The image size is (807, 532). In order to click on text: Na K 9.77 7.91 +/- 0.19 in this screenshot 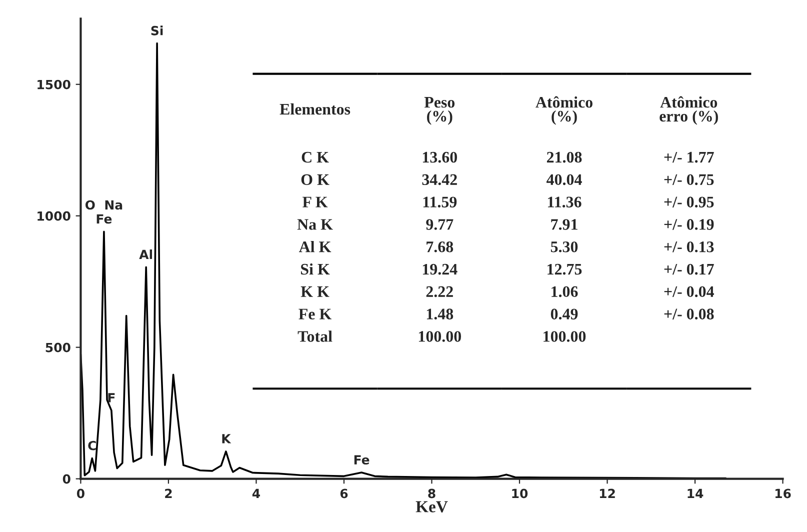, I will do `click(505, 224)`.